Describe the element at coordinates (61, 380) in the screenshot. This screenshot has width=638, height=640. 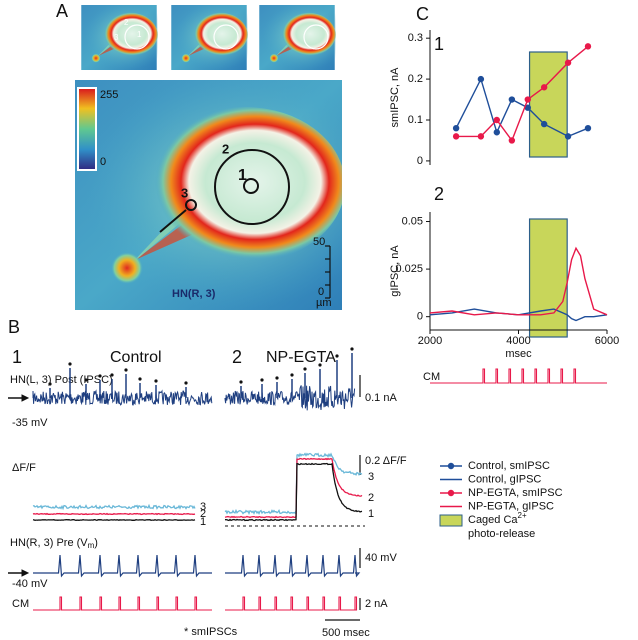
I see `row-label: HN(L, 3) Post (IPSC)` at that location.